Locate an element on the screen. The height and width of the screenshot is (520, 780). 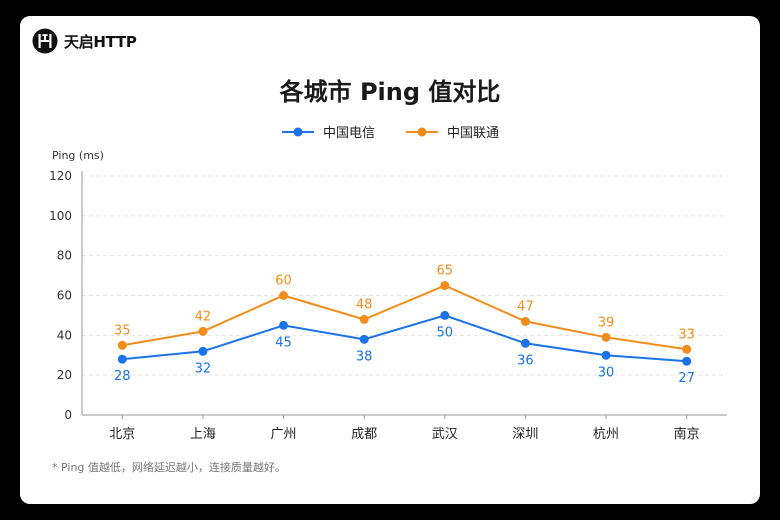
chart-legend: 中国电信 中国联通 is located at coordinates (390, 131).